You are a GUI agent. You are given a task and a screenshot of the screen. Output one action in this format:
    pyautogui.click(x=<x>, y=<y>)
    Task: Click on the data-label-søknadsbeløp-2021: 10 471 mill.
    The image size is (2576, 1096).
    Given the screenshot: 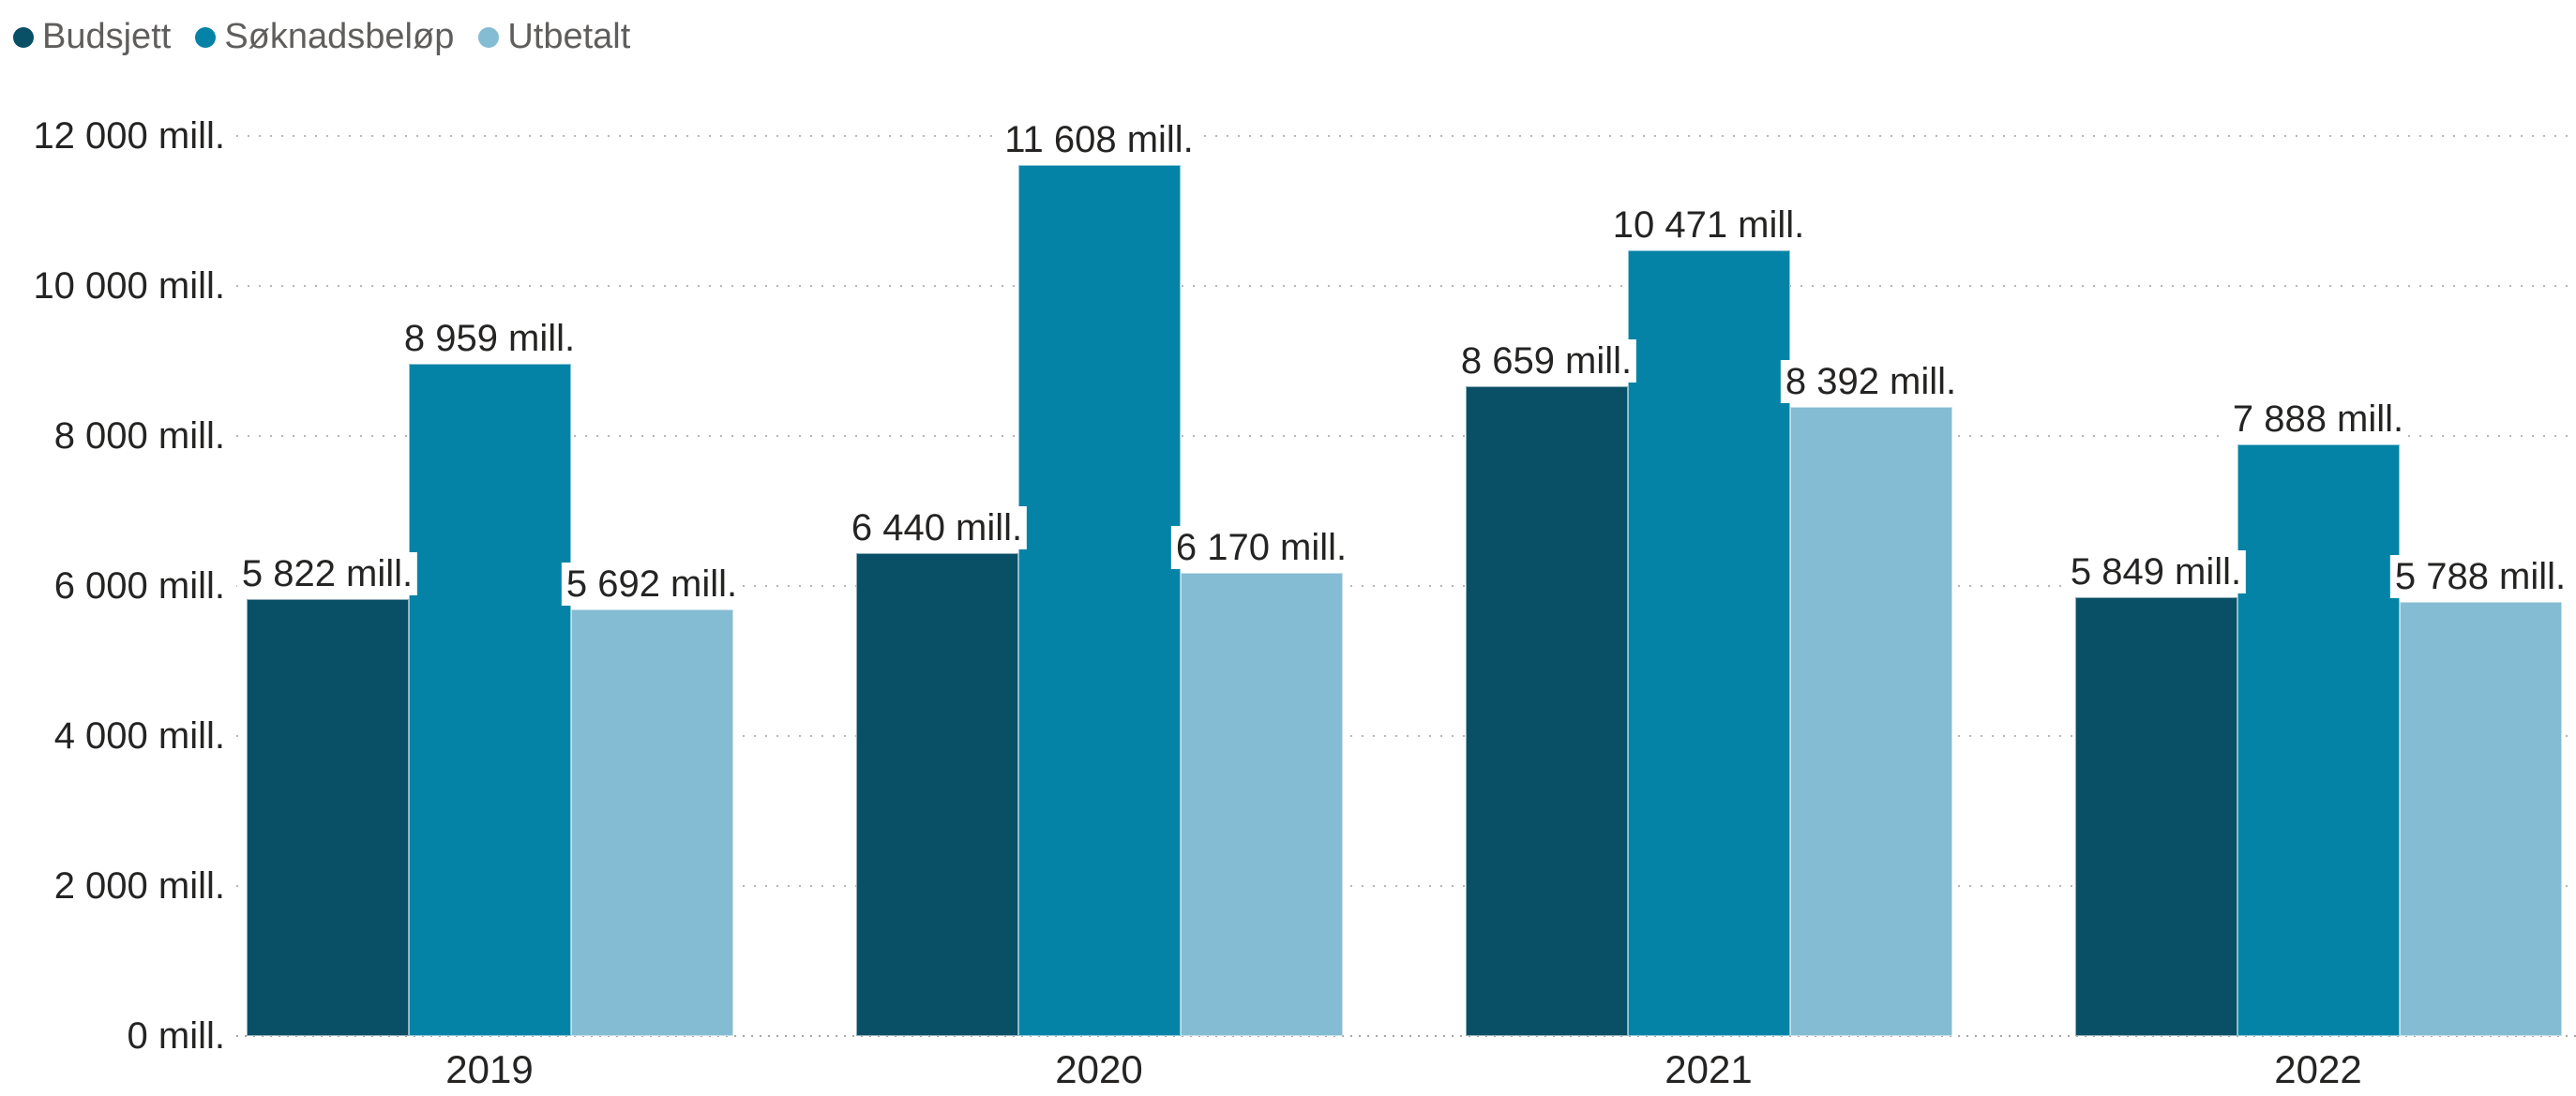 What is the action you would take?
    pyautogui.click(x=1708, y=226)
    